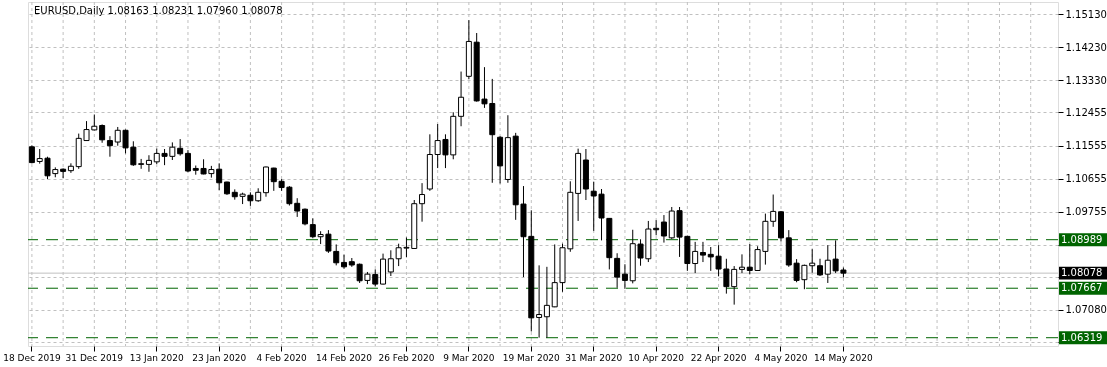 This screenshot has width=1107, height=367. What do you see at coordinates (94, 357) in the screenshot?
I see `x-tick-label: 31 Dec 2019` at bounding box center [94, 357].